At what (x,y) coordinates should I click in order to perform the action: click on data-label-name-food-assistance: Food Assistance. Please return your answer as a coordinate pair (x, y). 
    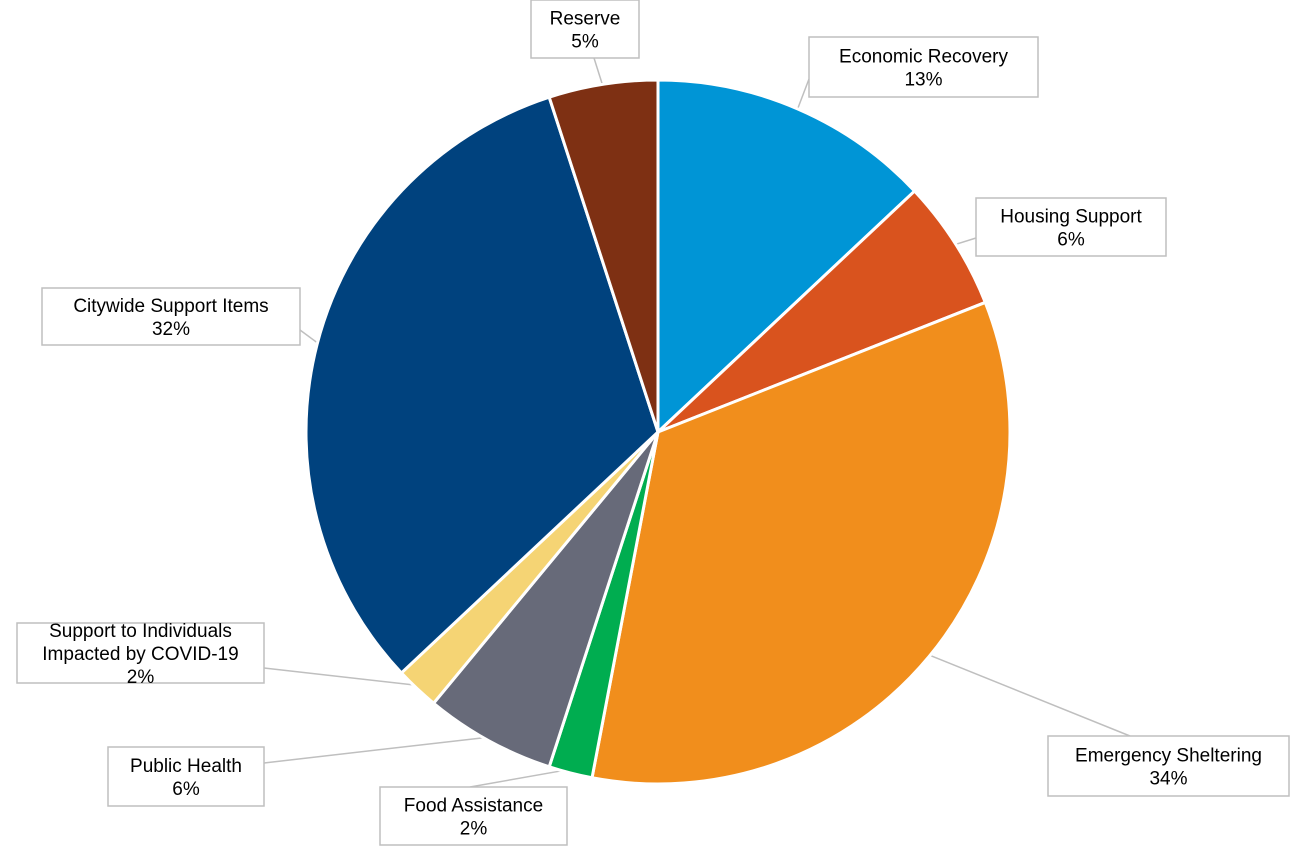
    Looking at the image, I should click on (473, 806).